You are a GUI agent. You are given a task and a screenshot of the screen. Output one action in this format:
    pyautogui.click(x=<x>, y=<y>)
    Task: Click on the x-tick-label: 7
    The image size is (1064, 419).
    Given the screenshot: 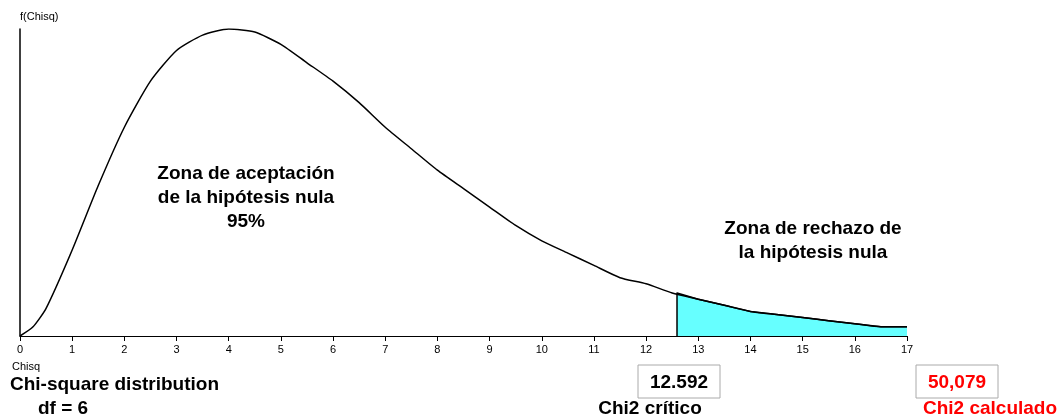 What is the action you would take?
    pyautogui.click(x=385, y=348)
    